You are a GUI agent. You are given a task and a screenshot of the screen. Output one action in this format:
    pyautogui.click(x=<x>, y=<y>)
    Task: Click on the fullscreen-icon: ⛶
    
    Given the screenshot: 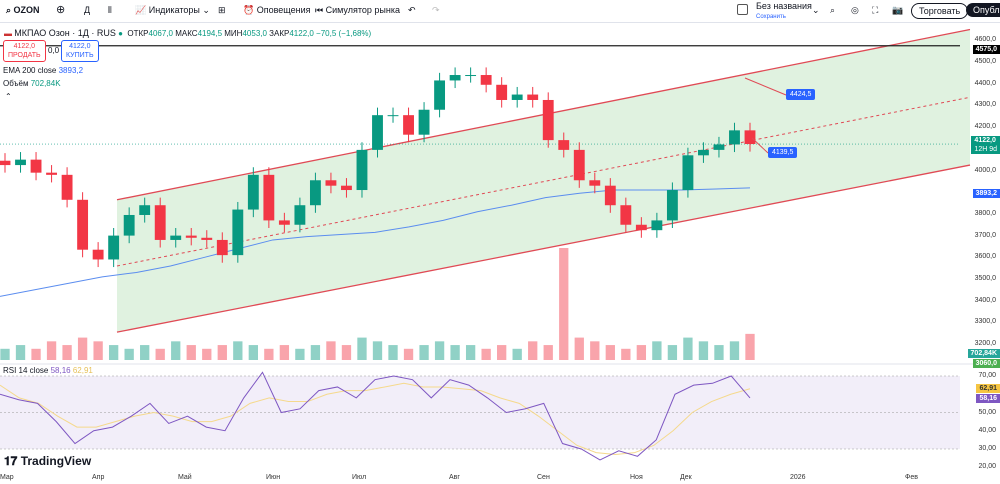 What is the action you would take?
    pyautogui.click(x=875, y=10)
    